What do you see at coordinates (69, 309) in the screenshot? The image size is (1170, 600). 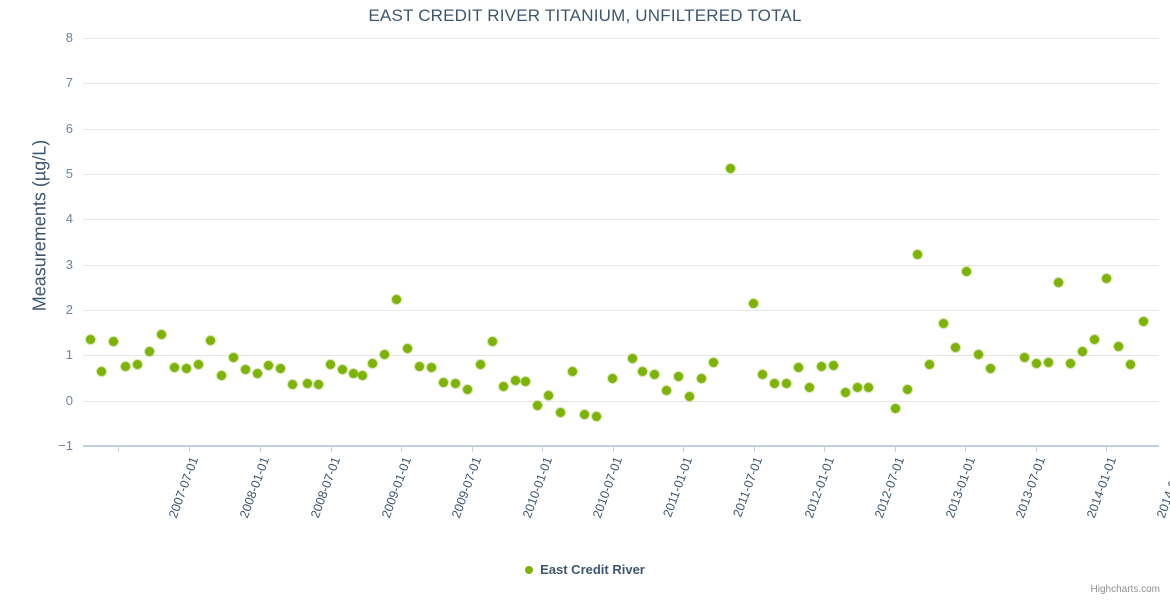 I see `y-axis-tick-label: 2` at bounding box center [69, 309].